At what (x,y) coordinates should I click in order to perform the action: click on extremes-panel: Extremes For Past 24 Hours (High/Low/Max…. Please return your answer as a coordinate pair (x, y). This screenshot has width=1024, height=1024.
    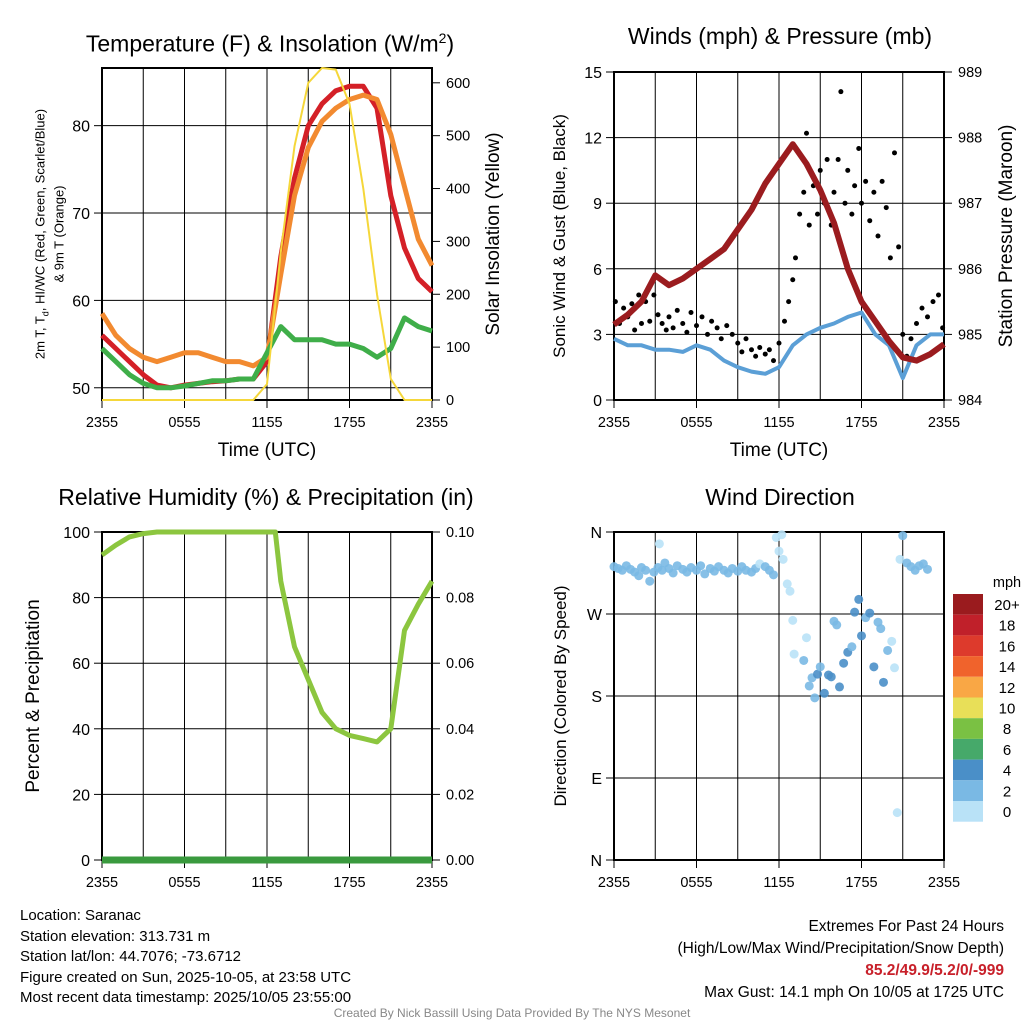
    Looking at the image, I should click on (841, 960).